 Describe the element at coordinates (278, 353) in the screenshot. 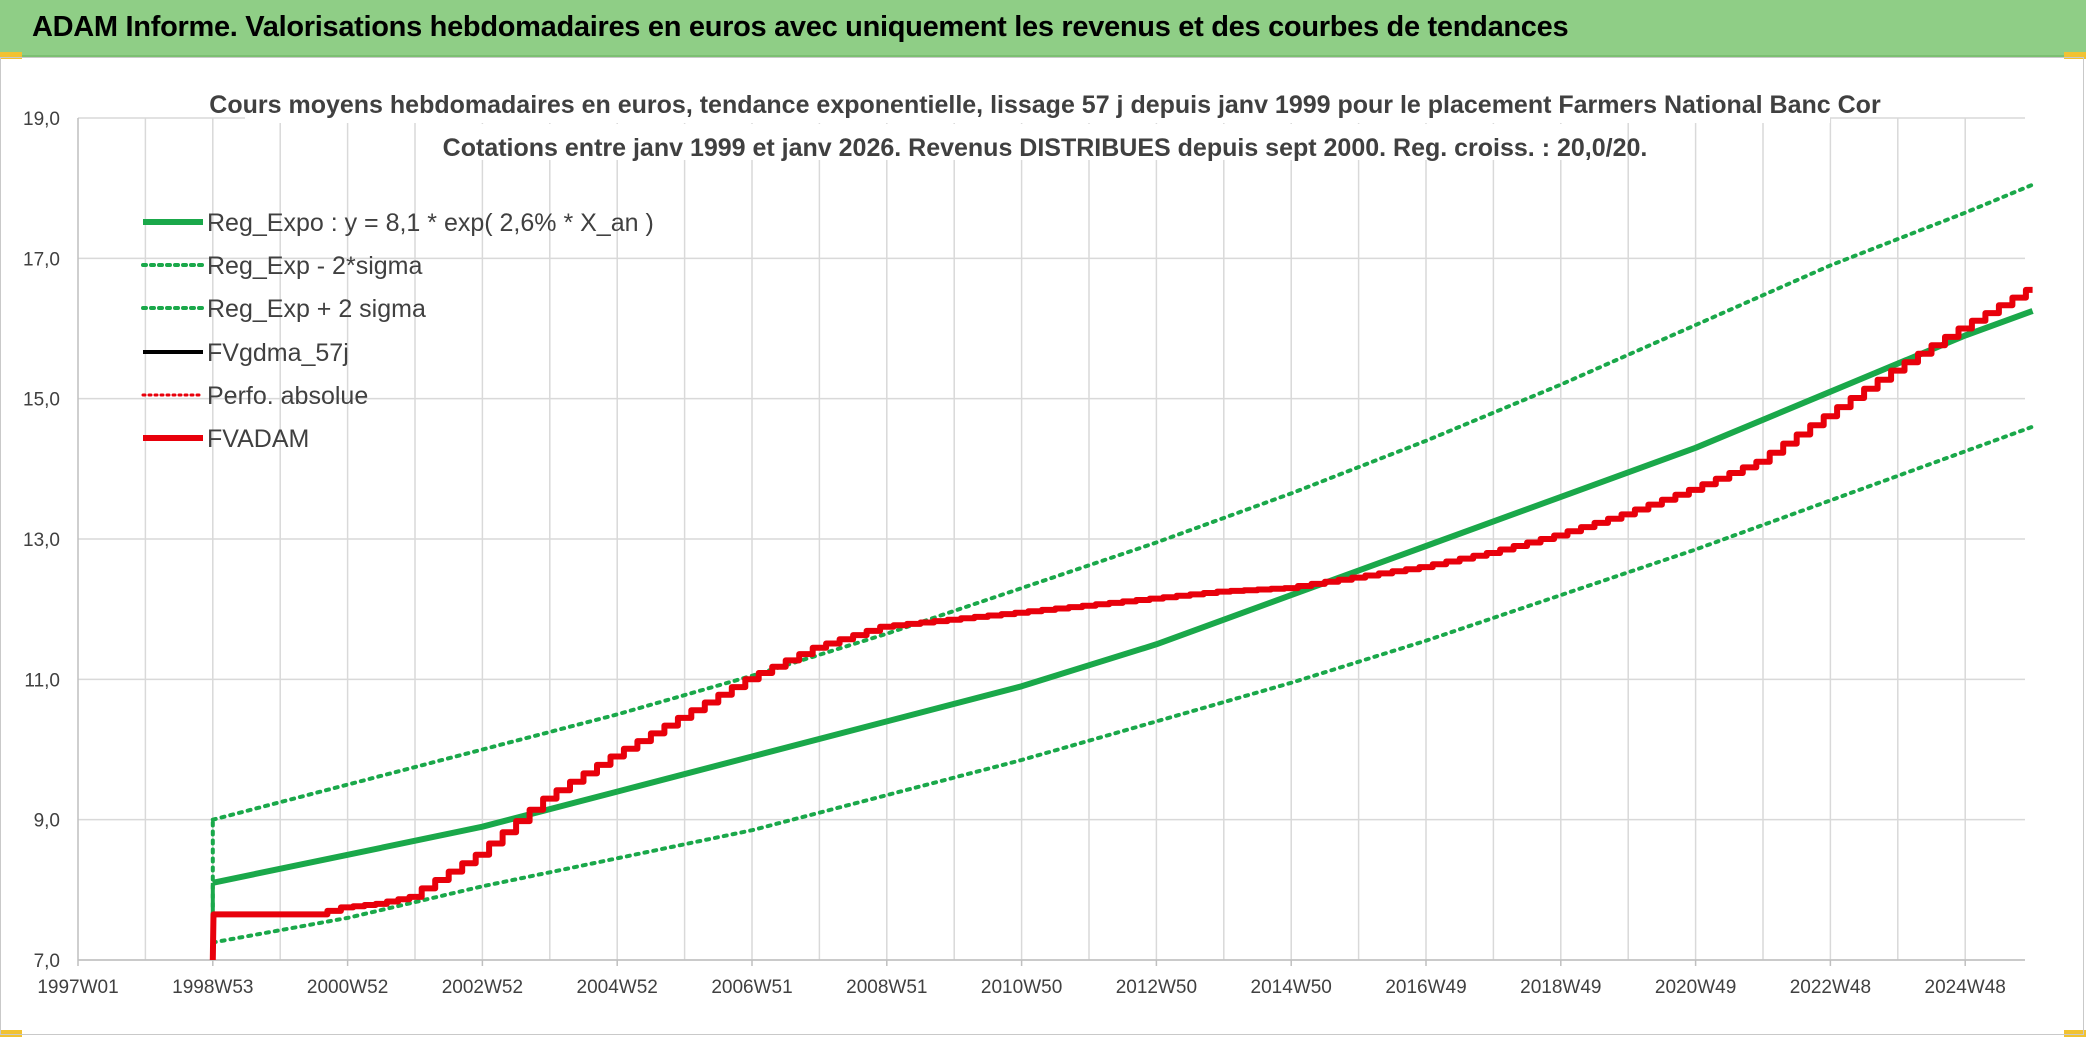

I see `legend-label-fvgdma: FVgdma_57j` at that location.